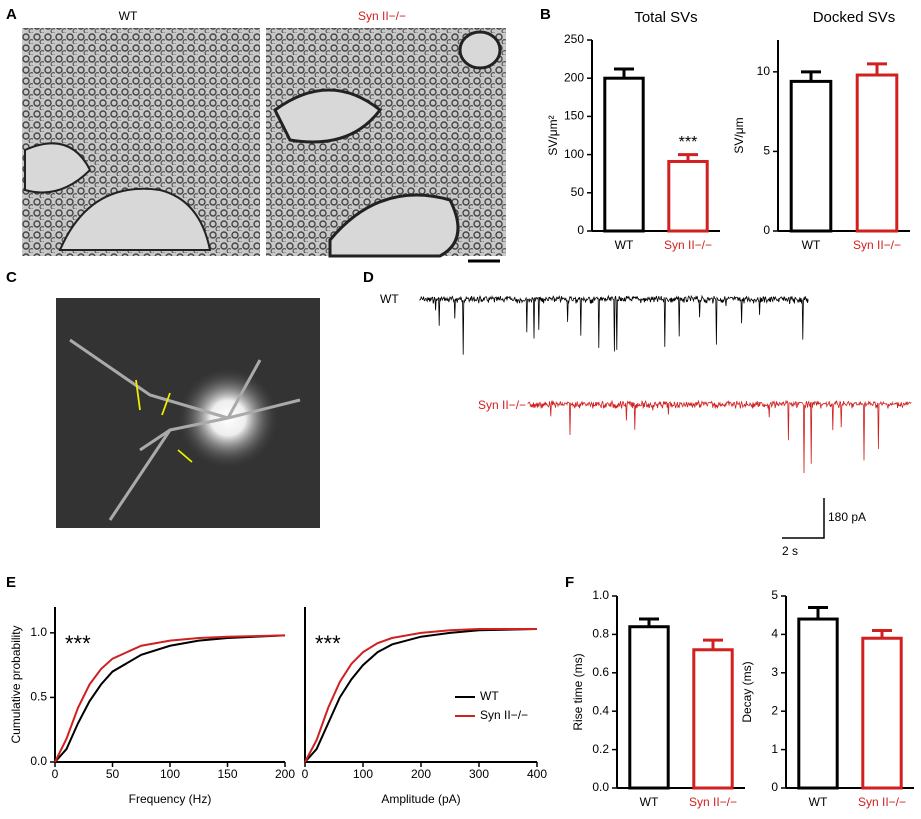  What do you see at coordinates (128, 16) in the screenshot?
I see `em-label: WT` at bounding box center [128, 16].